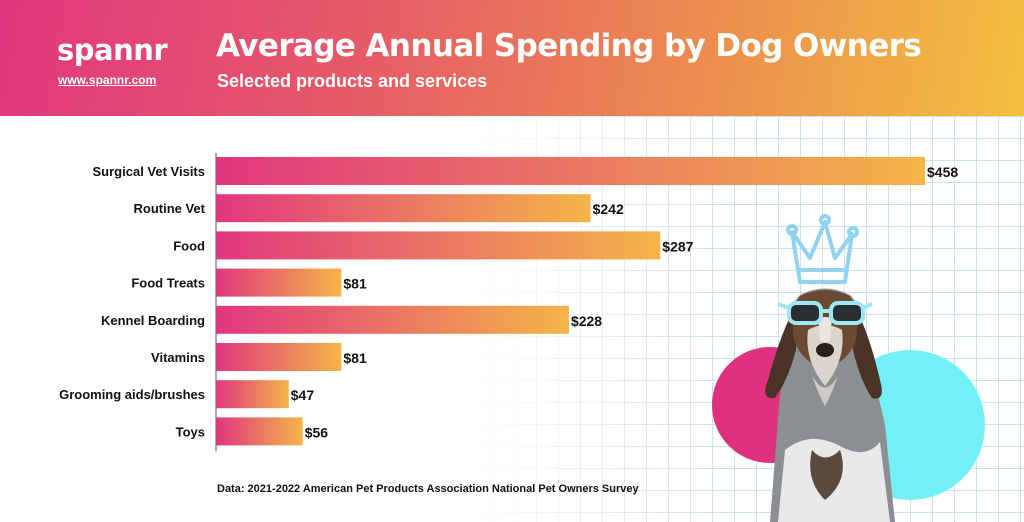 The image size is (1024, 522). What do you see at coordinates (317, 432) in the screenshot?
I see `data-label: $56` at bounding box center [317, 432].